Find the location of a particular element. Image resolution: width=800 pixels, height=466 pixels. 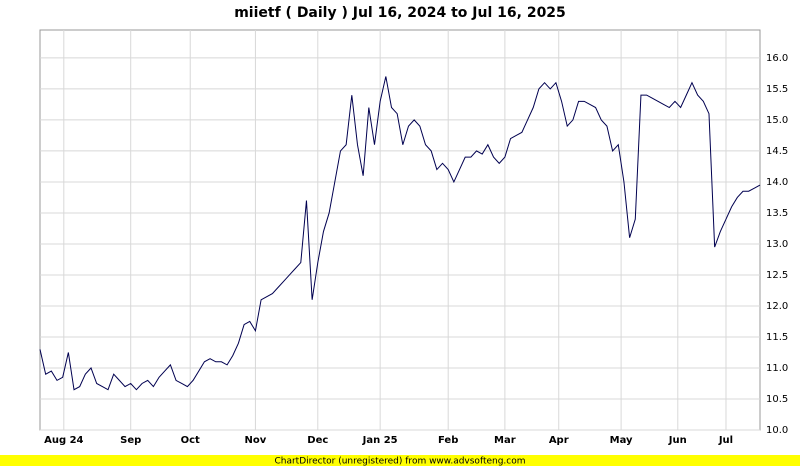

x-tick-label: Dec is located at coordinates (317, 440).